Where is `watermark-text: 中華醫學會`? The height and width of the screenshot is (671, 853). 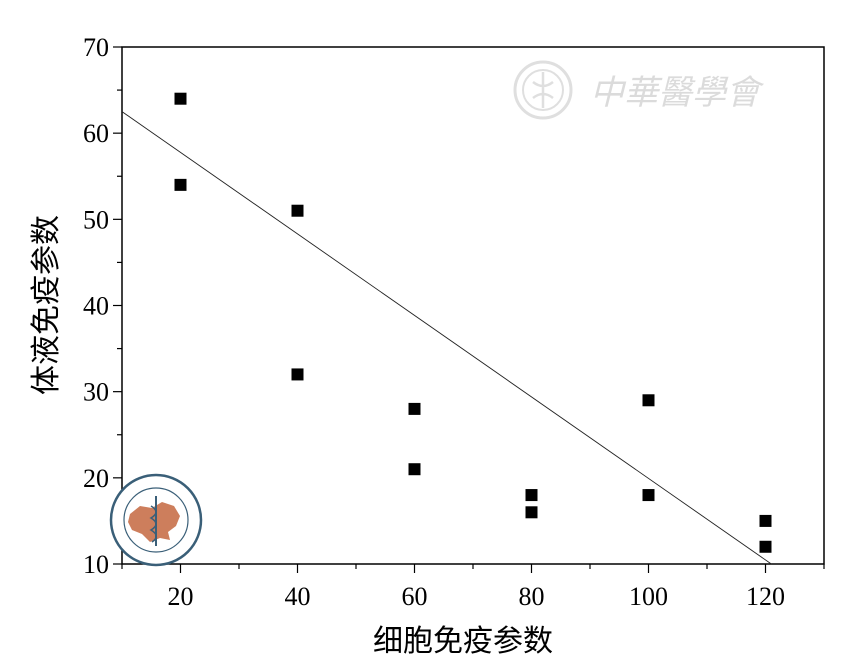
watermark-text: 中華醫學會 is located at coordinates (677, 93).